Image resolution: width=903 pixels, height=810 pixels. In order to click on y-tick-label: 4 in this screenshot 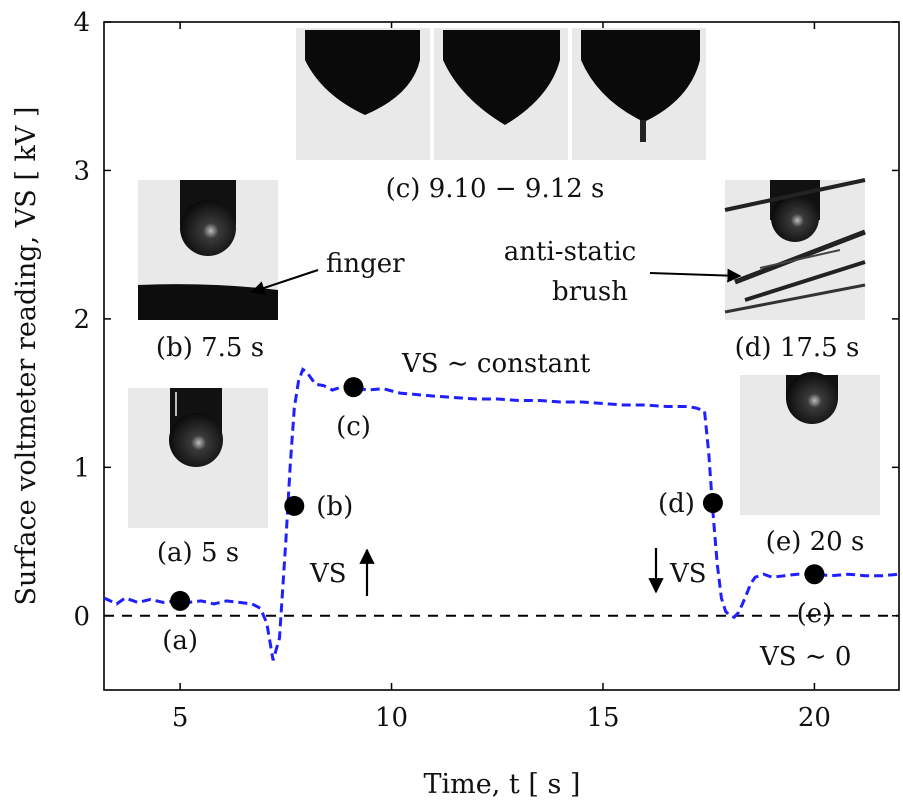, I will do `click(81, 23)`.